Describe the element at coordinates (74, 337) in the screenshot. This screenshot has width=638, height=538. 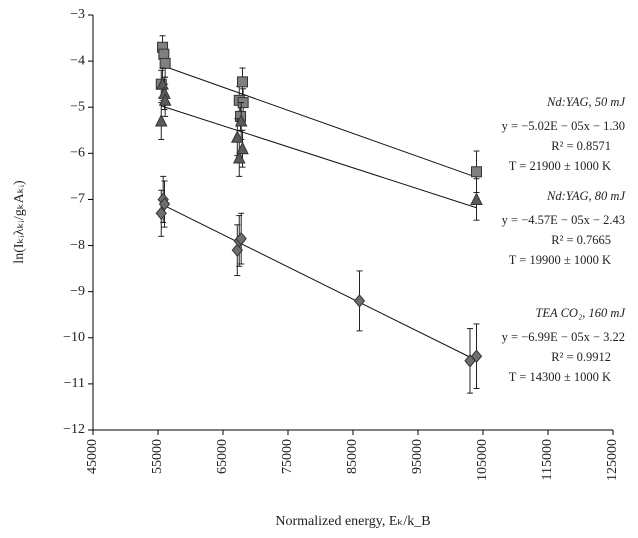
I see `y-tick-label: −10` at that location.